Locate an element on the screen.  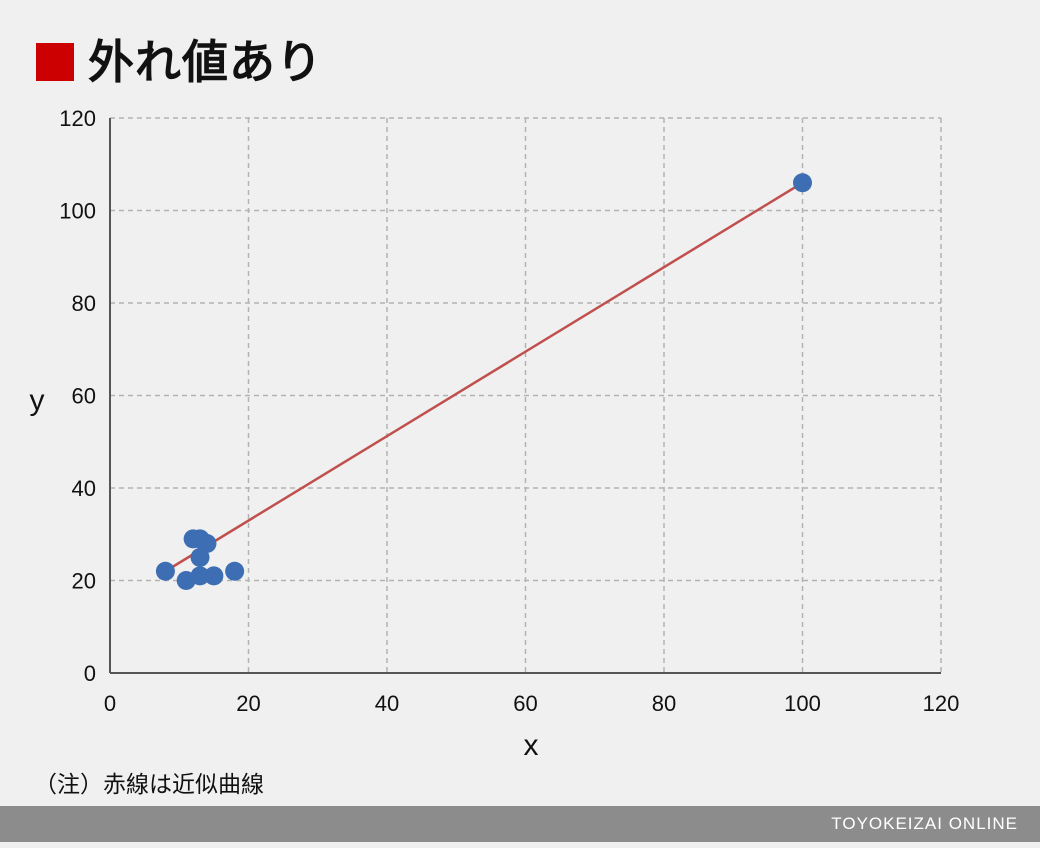
title-row: 外れ値あり is located at coordinates (179, 62).